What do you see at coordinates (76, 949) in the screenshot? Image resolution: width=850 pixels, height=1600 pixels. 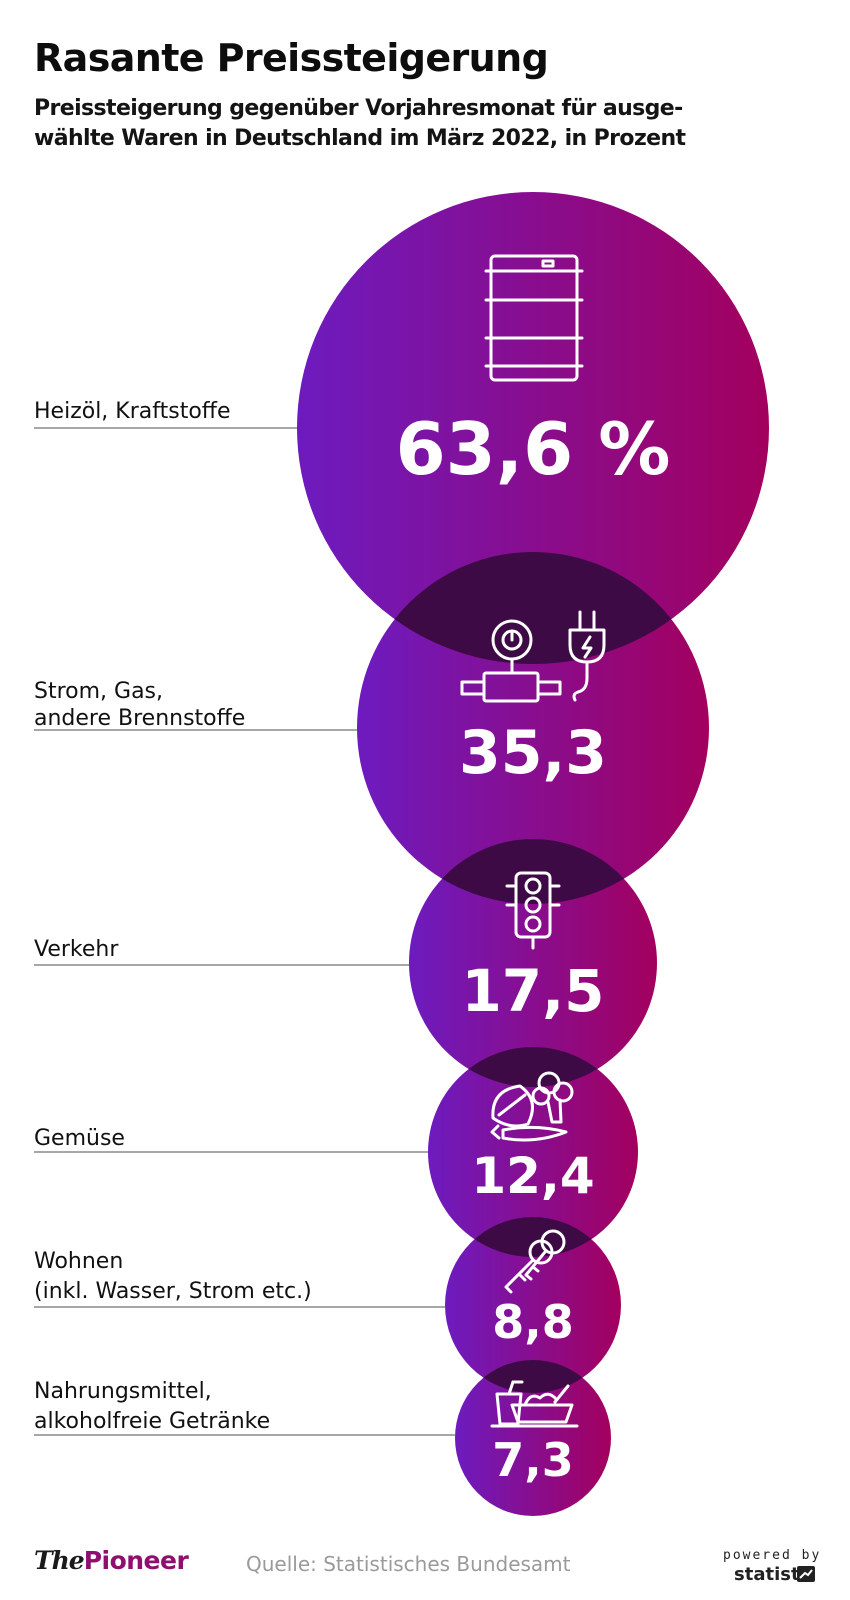 I see `category-label-text: Verkehr` at bounding box center [76, 949].